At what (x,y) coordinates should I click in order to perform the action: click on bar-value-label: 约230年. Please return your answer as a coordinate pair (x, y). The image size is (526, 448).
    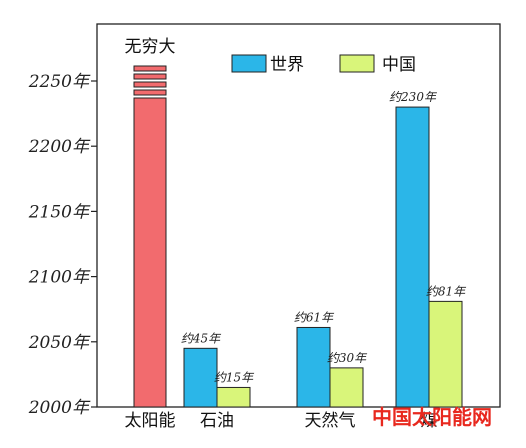
    Looking at the image, I should click on (413, 97).